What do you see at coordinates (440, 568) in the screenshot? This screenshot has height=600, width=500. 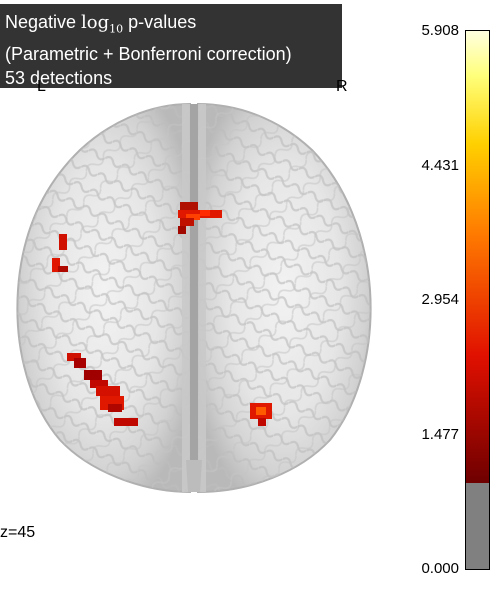 I see `colorbar-tick-label: 0.000` at bounding box center [440, 568].